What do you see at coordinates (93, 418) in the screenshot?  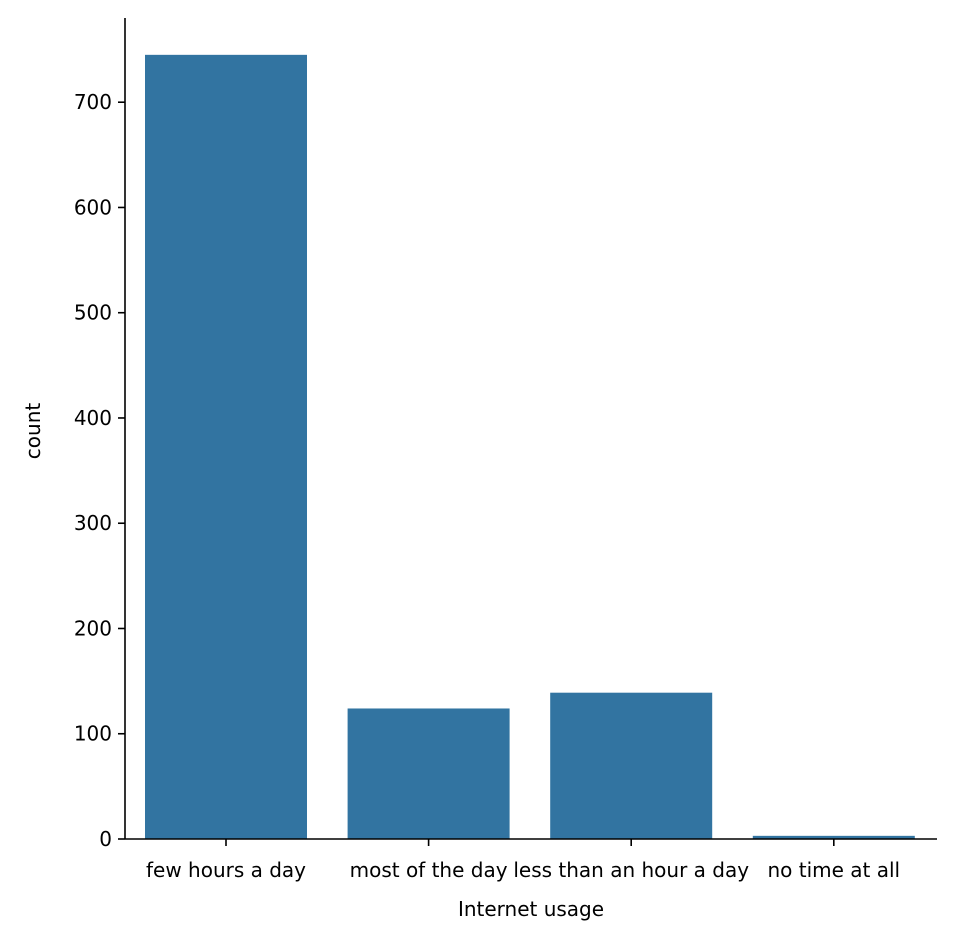 I see `y-tick-label-4: 400` at bounding box center [93, 418].